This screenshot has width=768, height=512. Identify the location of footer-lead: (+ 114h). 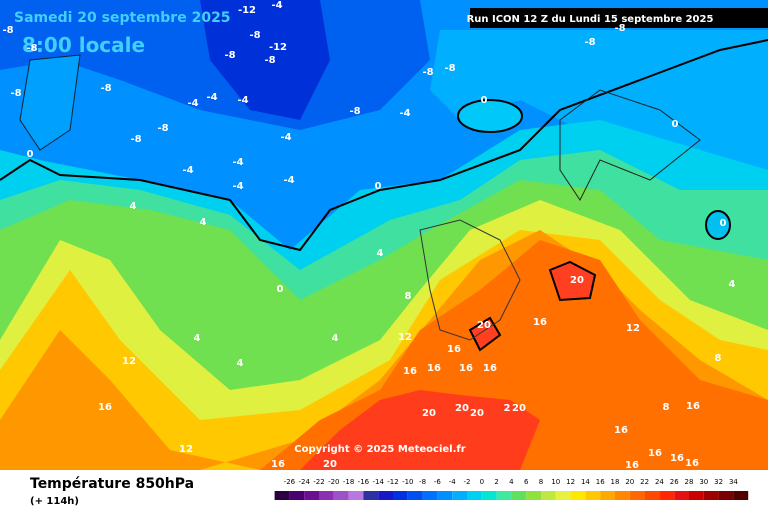
(54, 501).